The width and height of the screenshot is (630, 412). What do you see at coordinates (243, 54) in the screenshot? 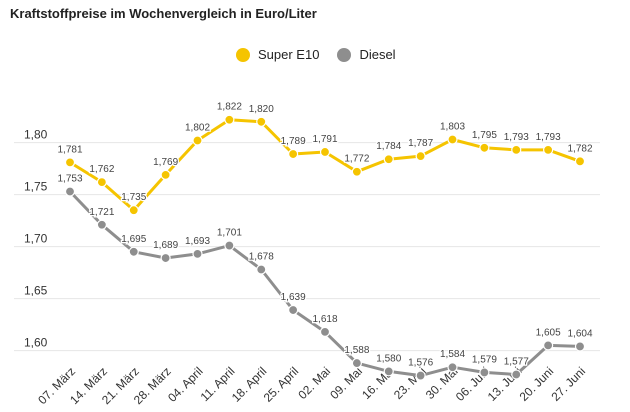
I see `legend-swatch-super-e10` at bounding box center [243, 54].